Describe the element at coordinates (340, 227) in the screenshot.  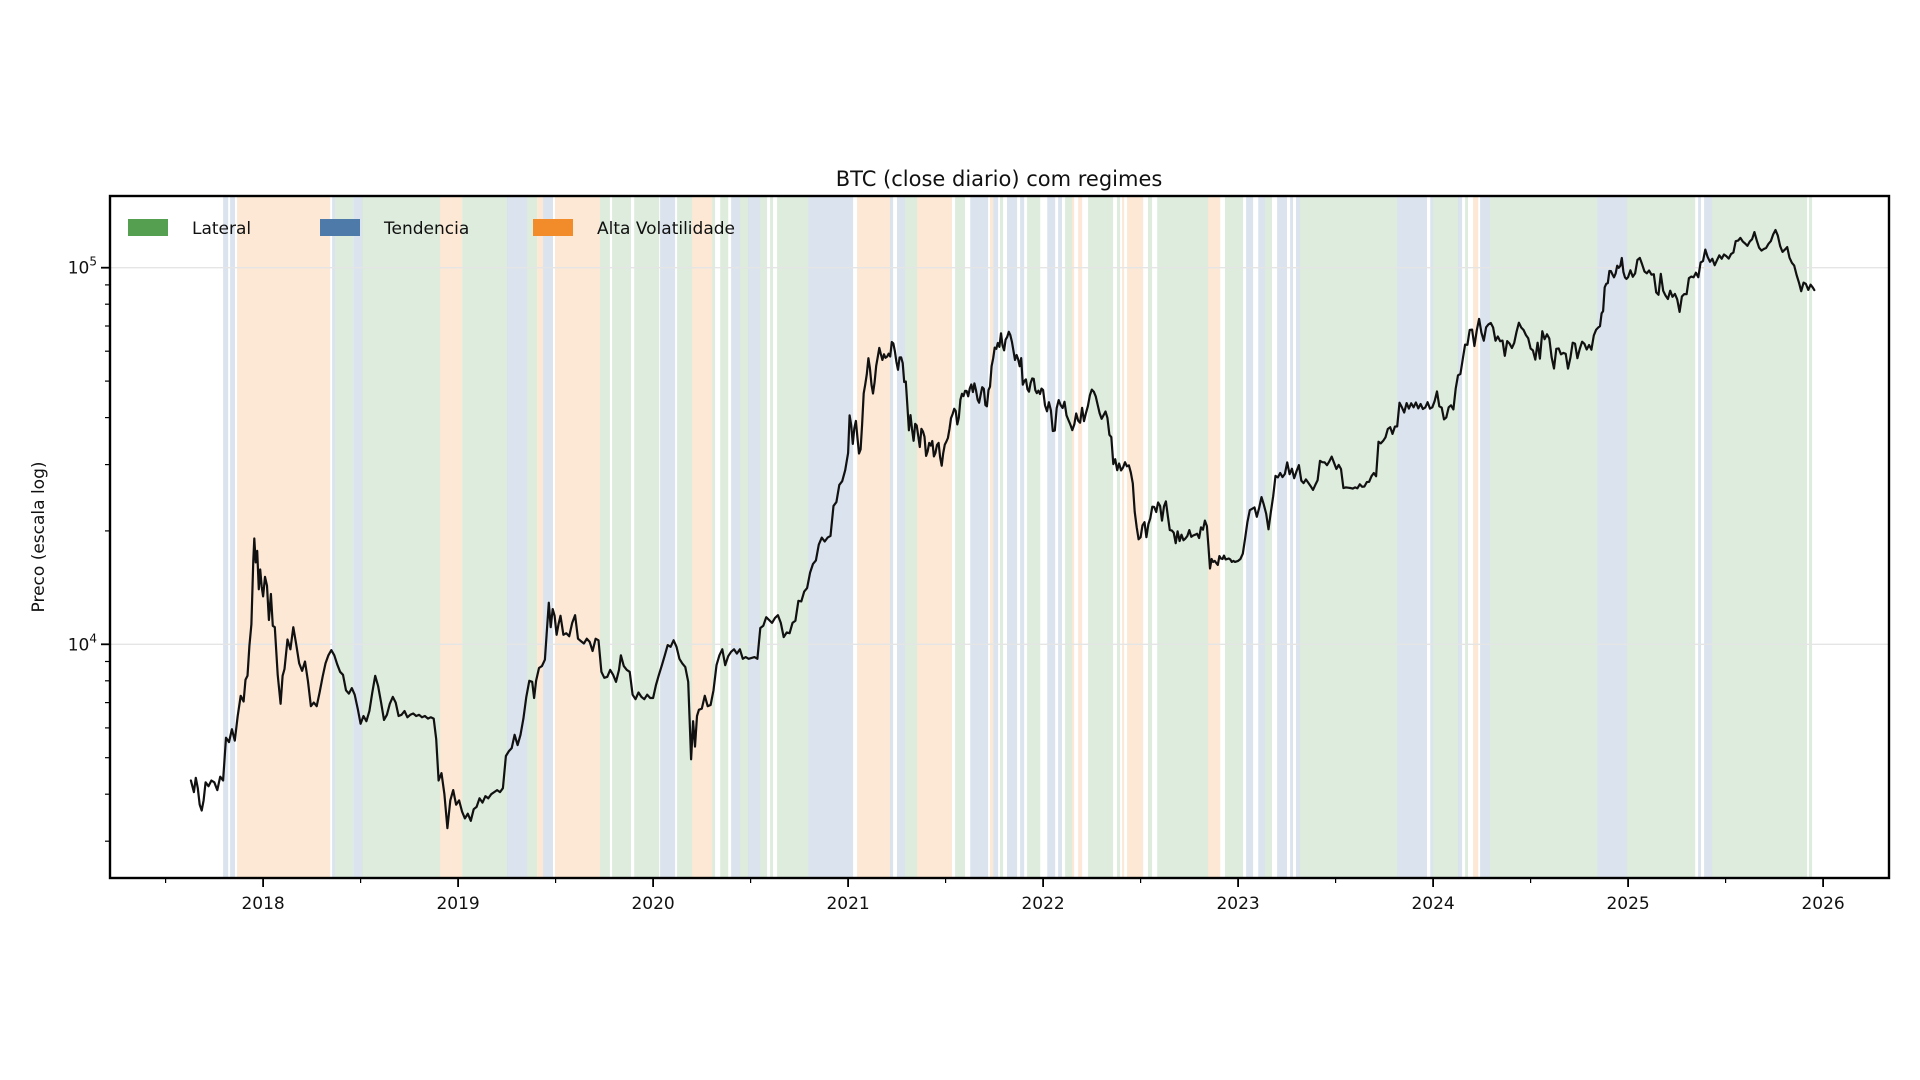
I see `legend-swatch-tendencia` at that location.